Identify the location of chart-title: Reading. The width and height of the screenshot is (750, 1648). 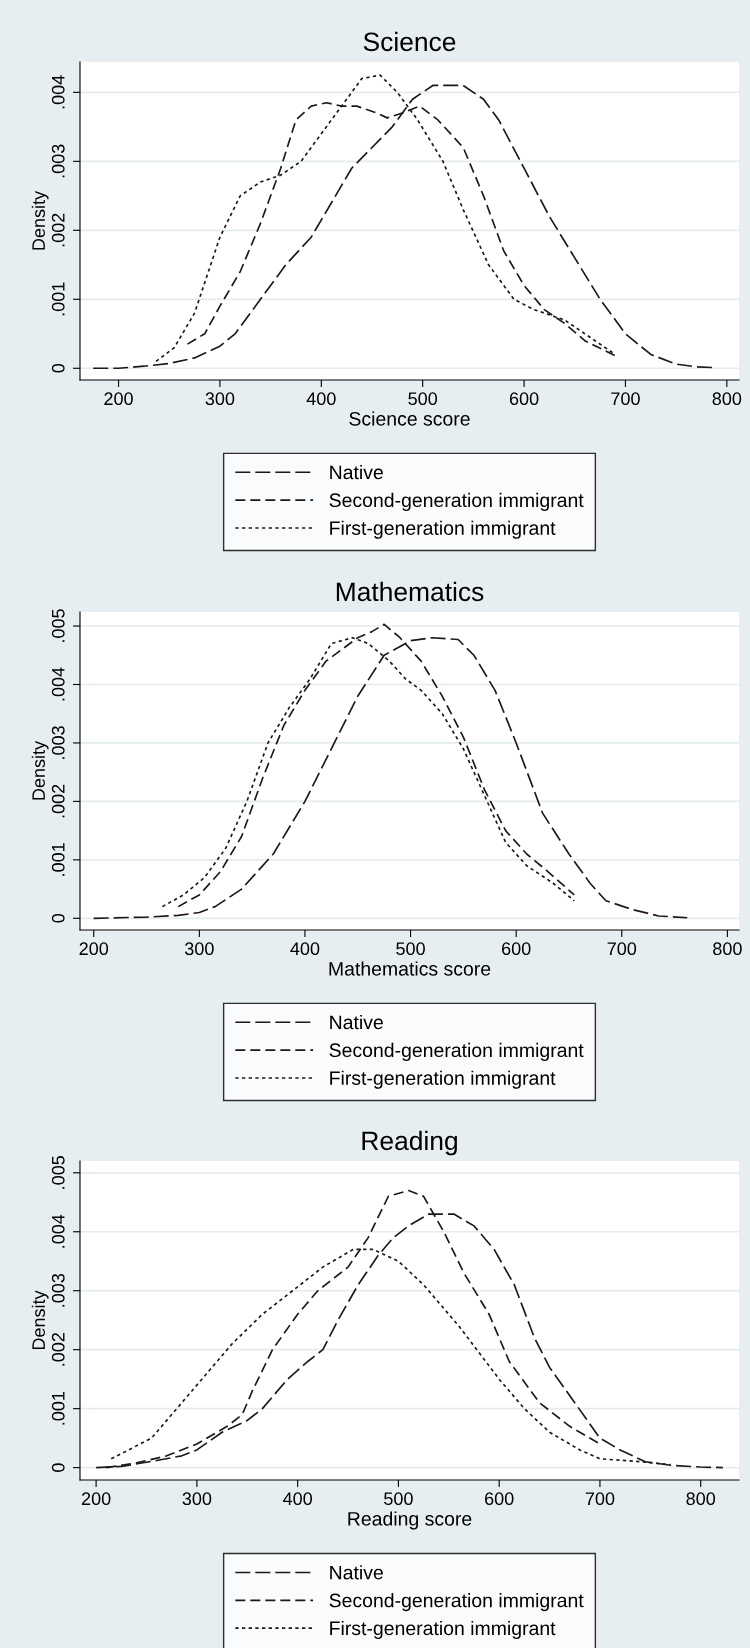
(409, 1143).